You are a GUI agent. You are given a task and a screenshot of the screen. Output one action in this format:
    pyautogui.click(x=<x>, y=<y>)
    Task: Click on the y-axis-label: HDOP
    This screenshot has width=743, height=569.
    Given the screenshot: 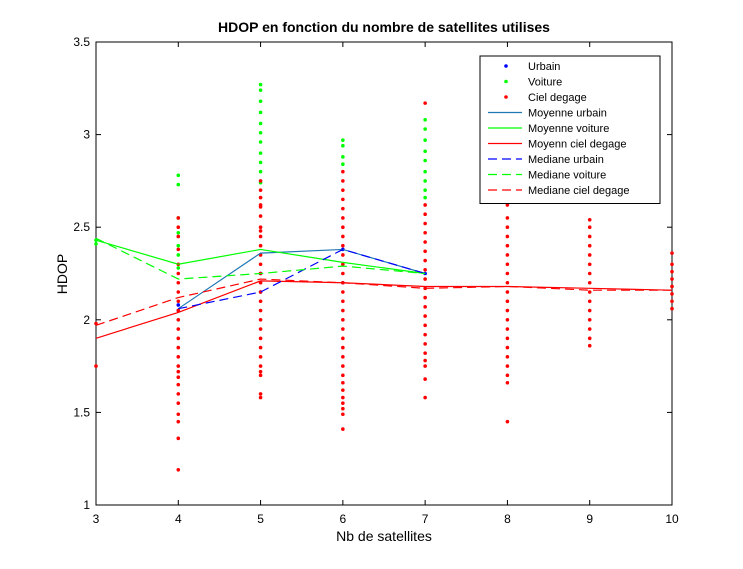 What is the action you would take?
    pyautogui.click(x=62, y=274)
    